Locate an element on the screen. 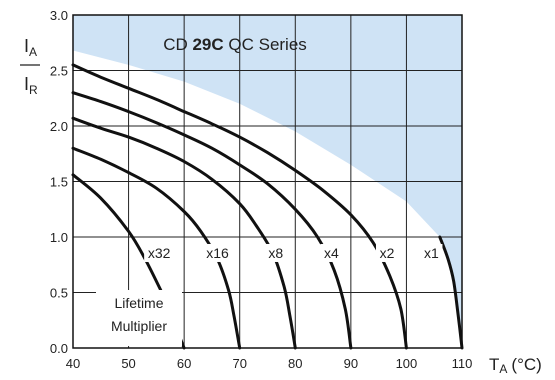  svg-text: IR is located at coordinates (31, 85).